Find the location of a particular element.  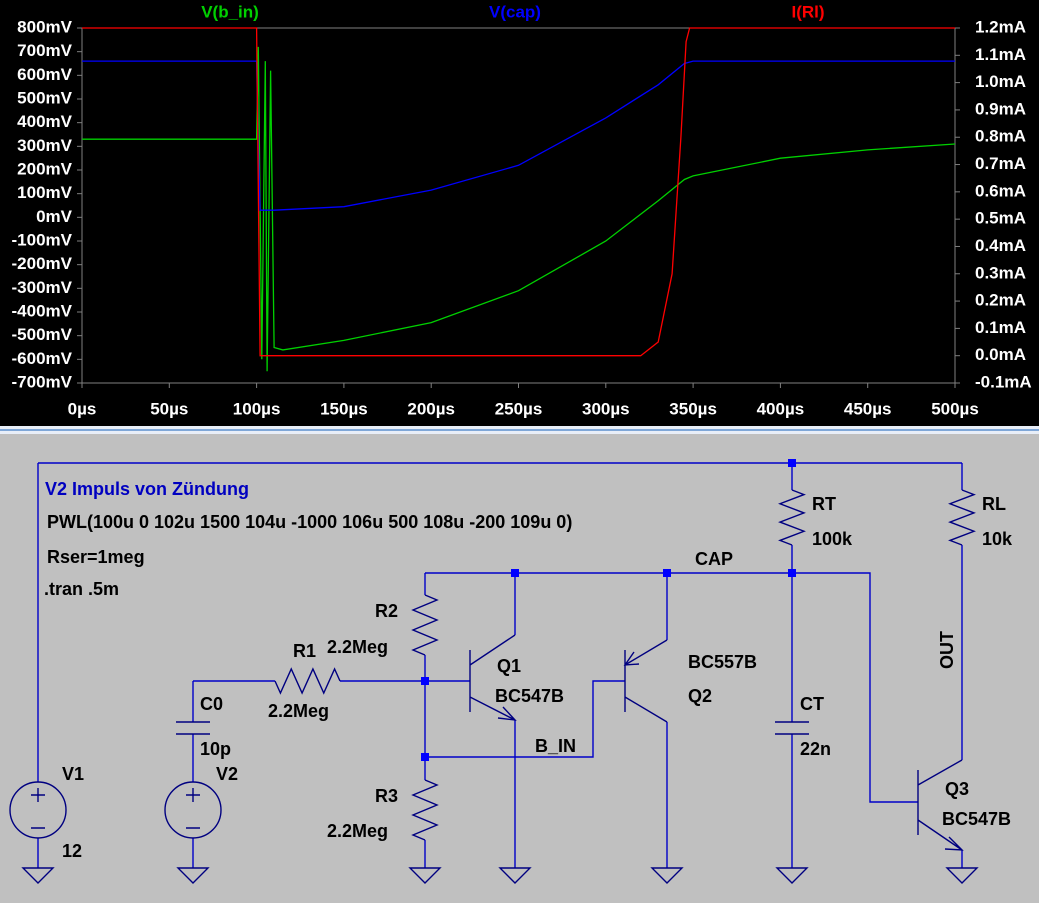

x-tick-label: 300µs is located at coordinates (606, 408).